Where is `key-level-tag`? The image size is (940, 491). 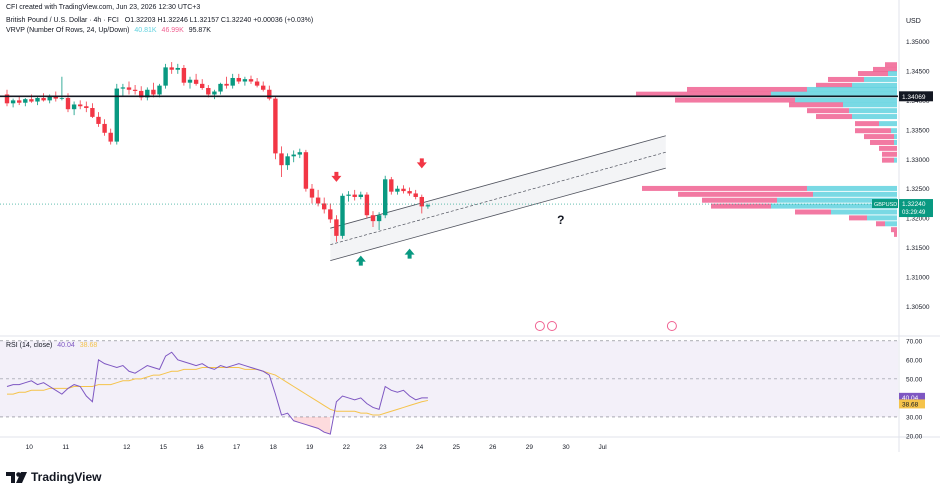 key-level-tag is located at coordinates (916, 96).